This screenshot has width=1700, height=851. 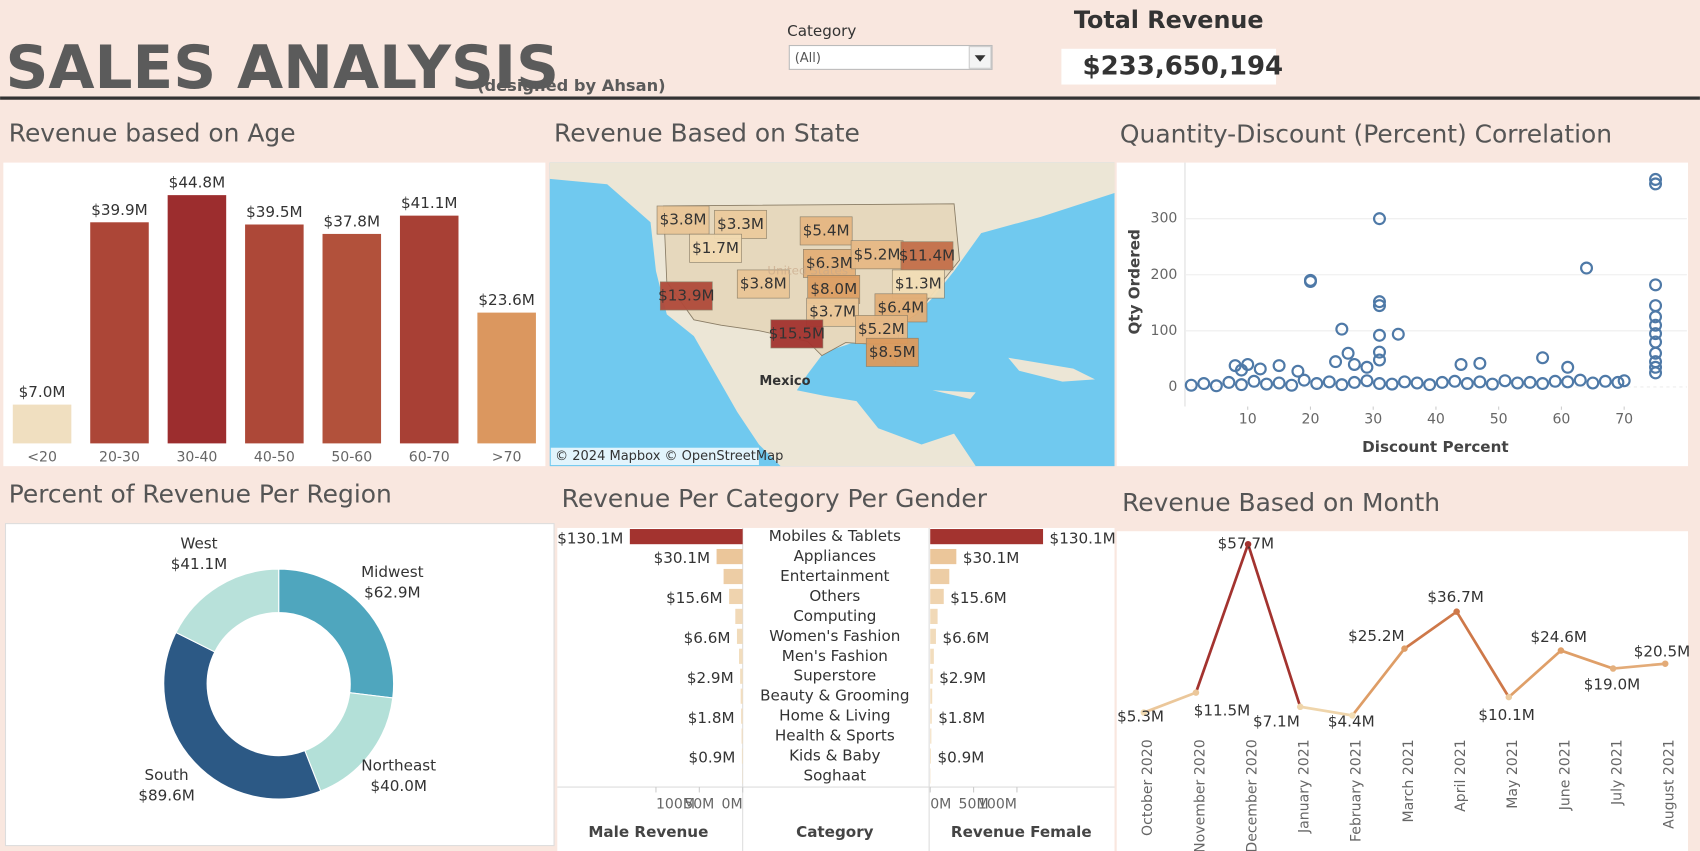 What do you see at coordinates (1351, 721) in the screenshot?
I see `value-label: $4.4M` at bounding box center [1351, 721].